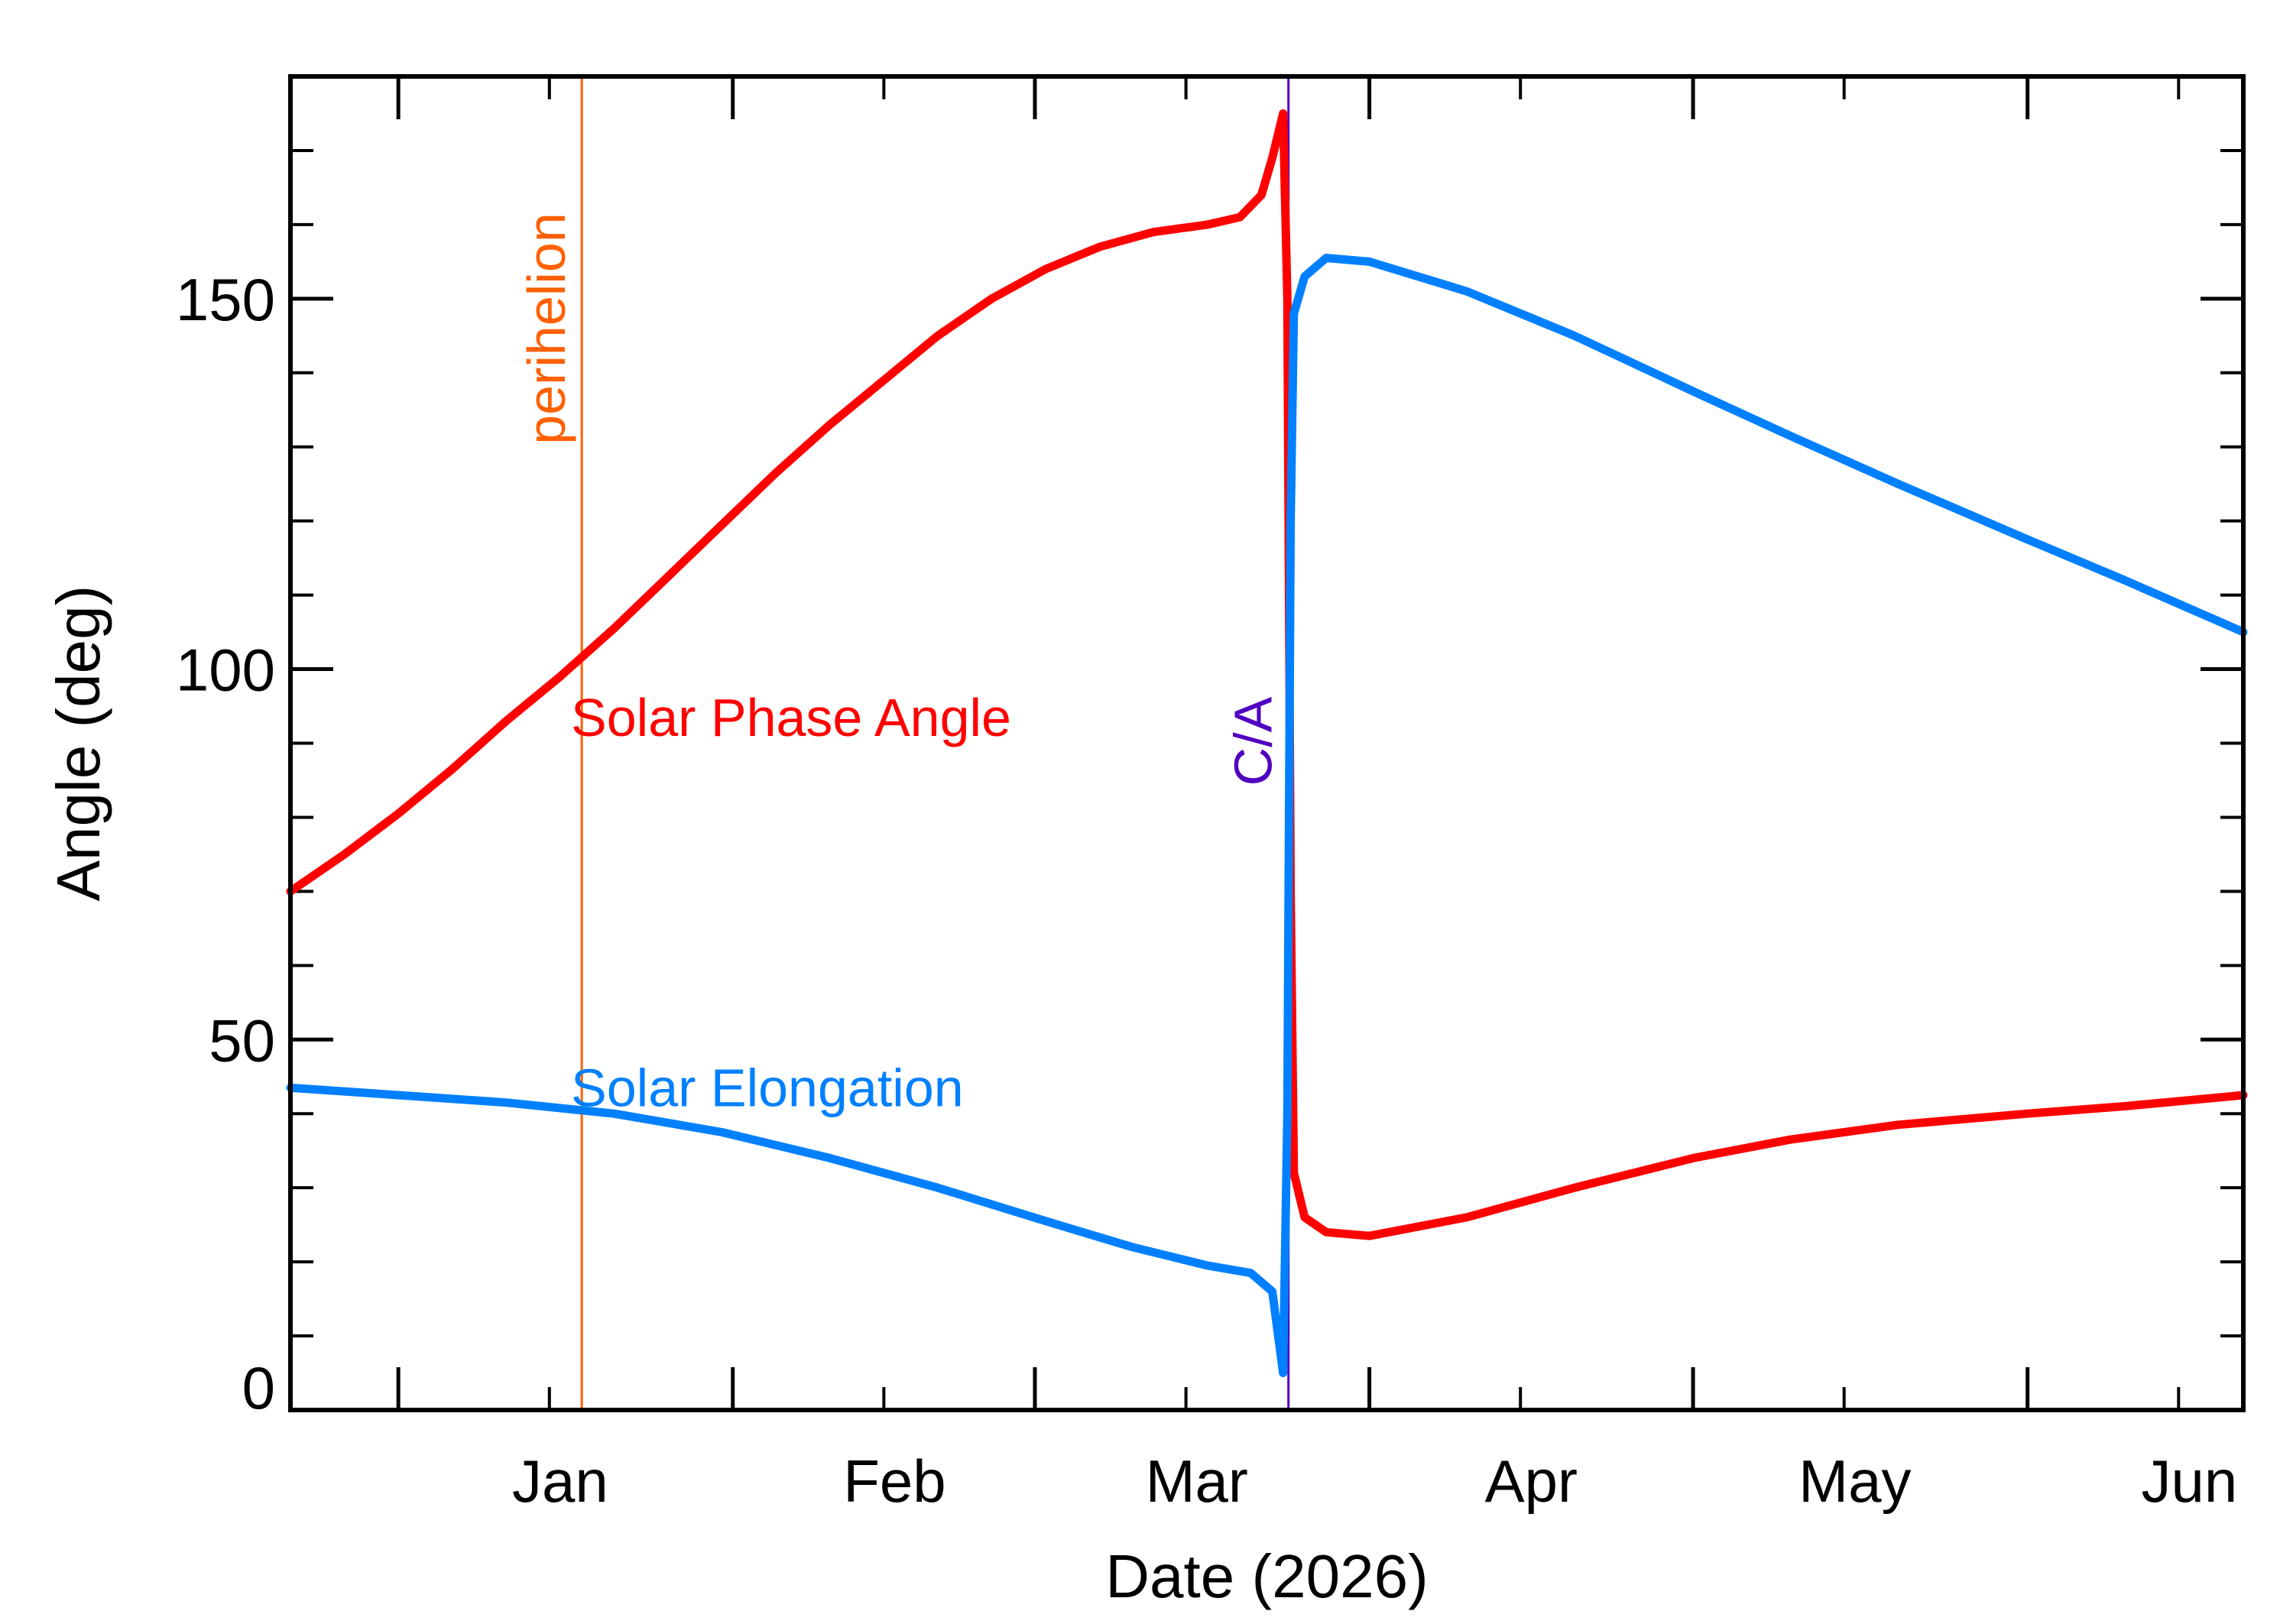  What do you see at coordinates (258, 1387) in the screenshot?
I see `y-tick-label: 0` at bounding box center [258, 1387].